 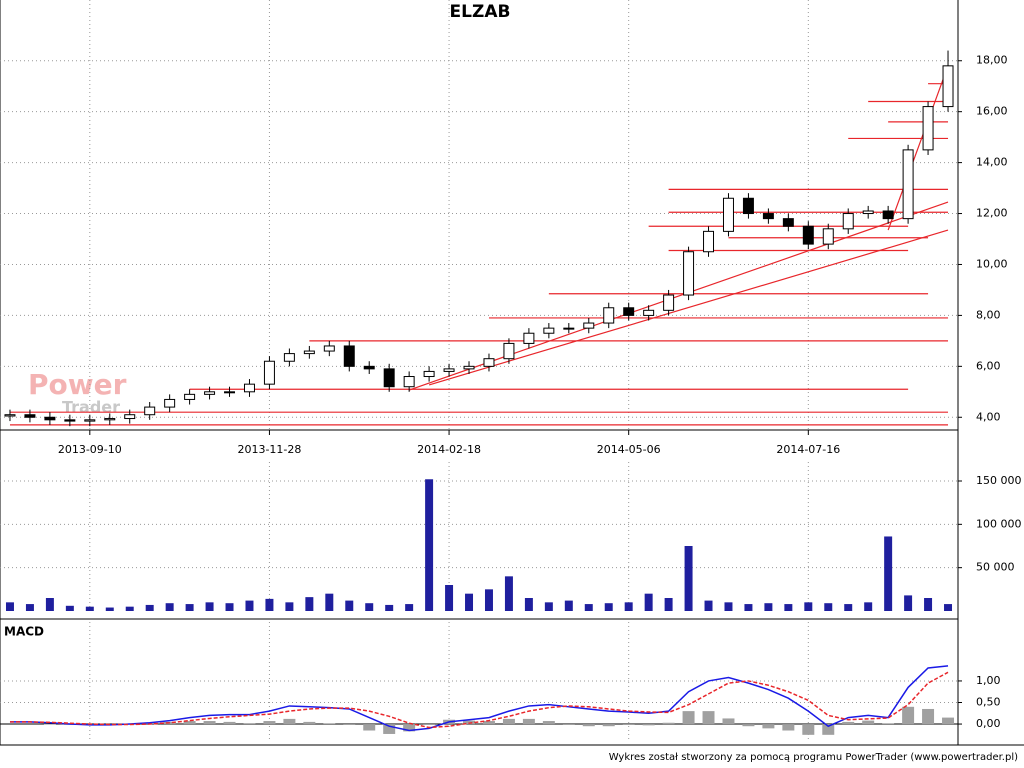 What do you see at coordinates (988, 314) in the screenshot?
I see `y-tick-label: 8,00` at bounding box center [988, 314].